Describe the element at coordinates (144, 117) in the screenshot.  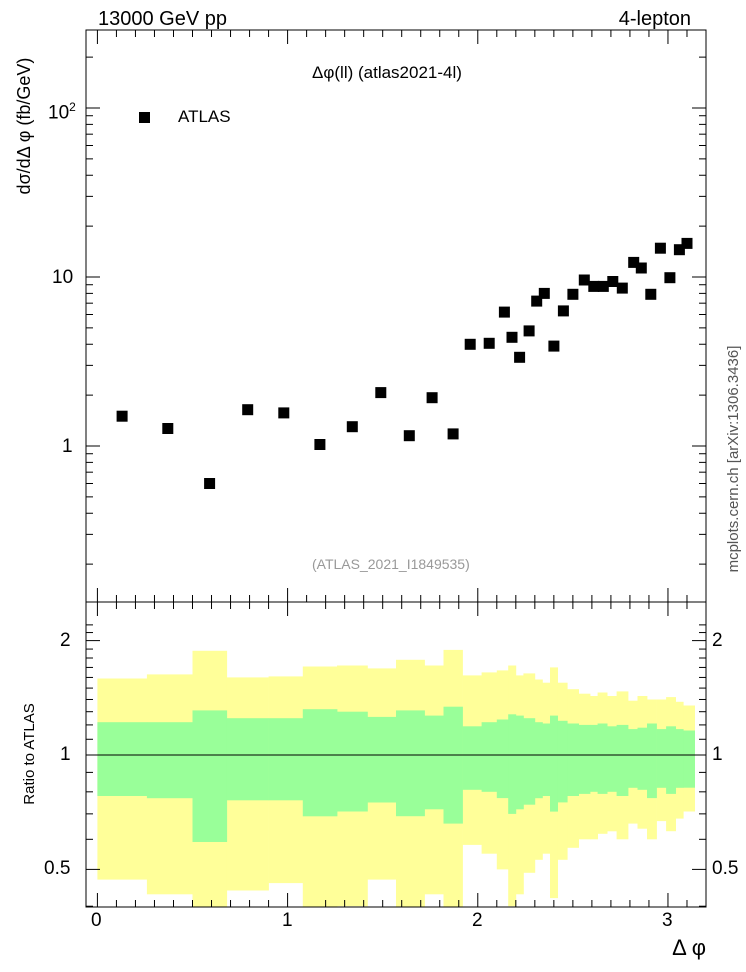
I see `legend-marker-atlas` at that location.